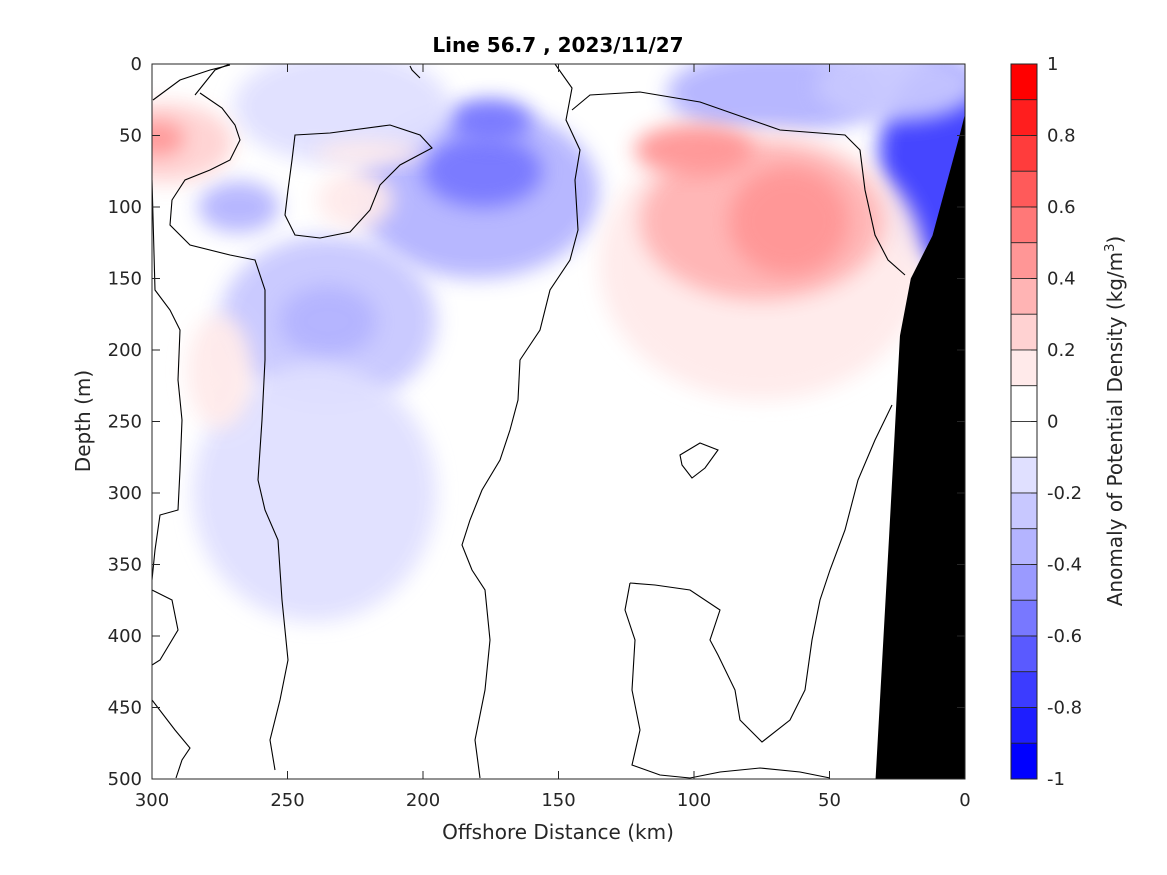 The image size is (1167, 875). I want to click on colorbar-tick-label: 0.4, so click(1061, 279).